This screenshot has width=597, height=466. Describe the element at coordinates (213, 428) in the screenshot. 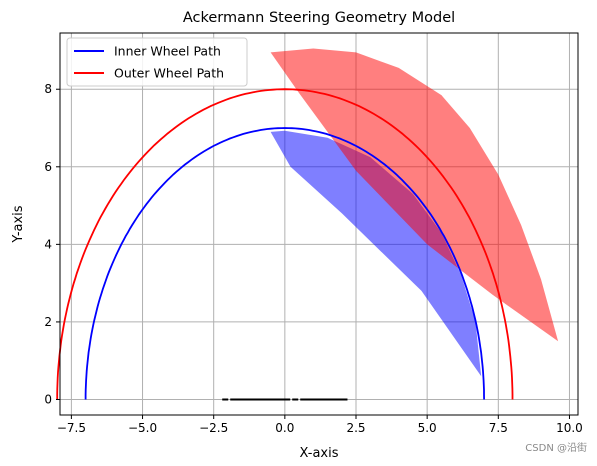

I see `x-tick-label-2: −2.5` at that location.